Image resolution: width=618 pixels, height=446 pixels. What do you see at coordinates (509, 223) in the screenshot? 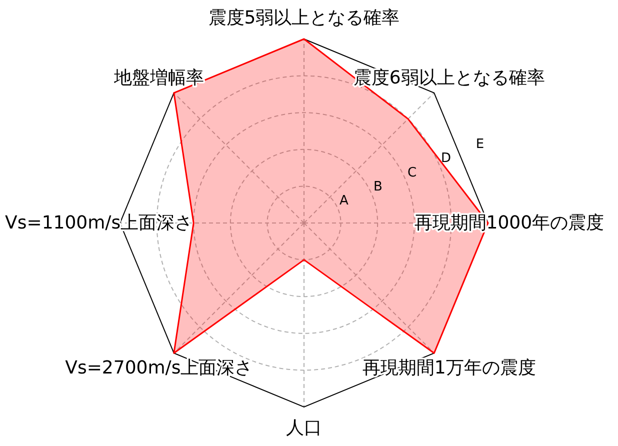
I see `spoke-label: 再現期間1000年の震度` at bounding box center [509, 223].